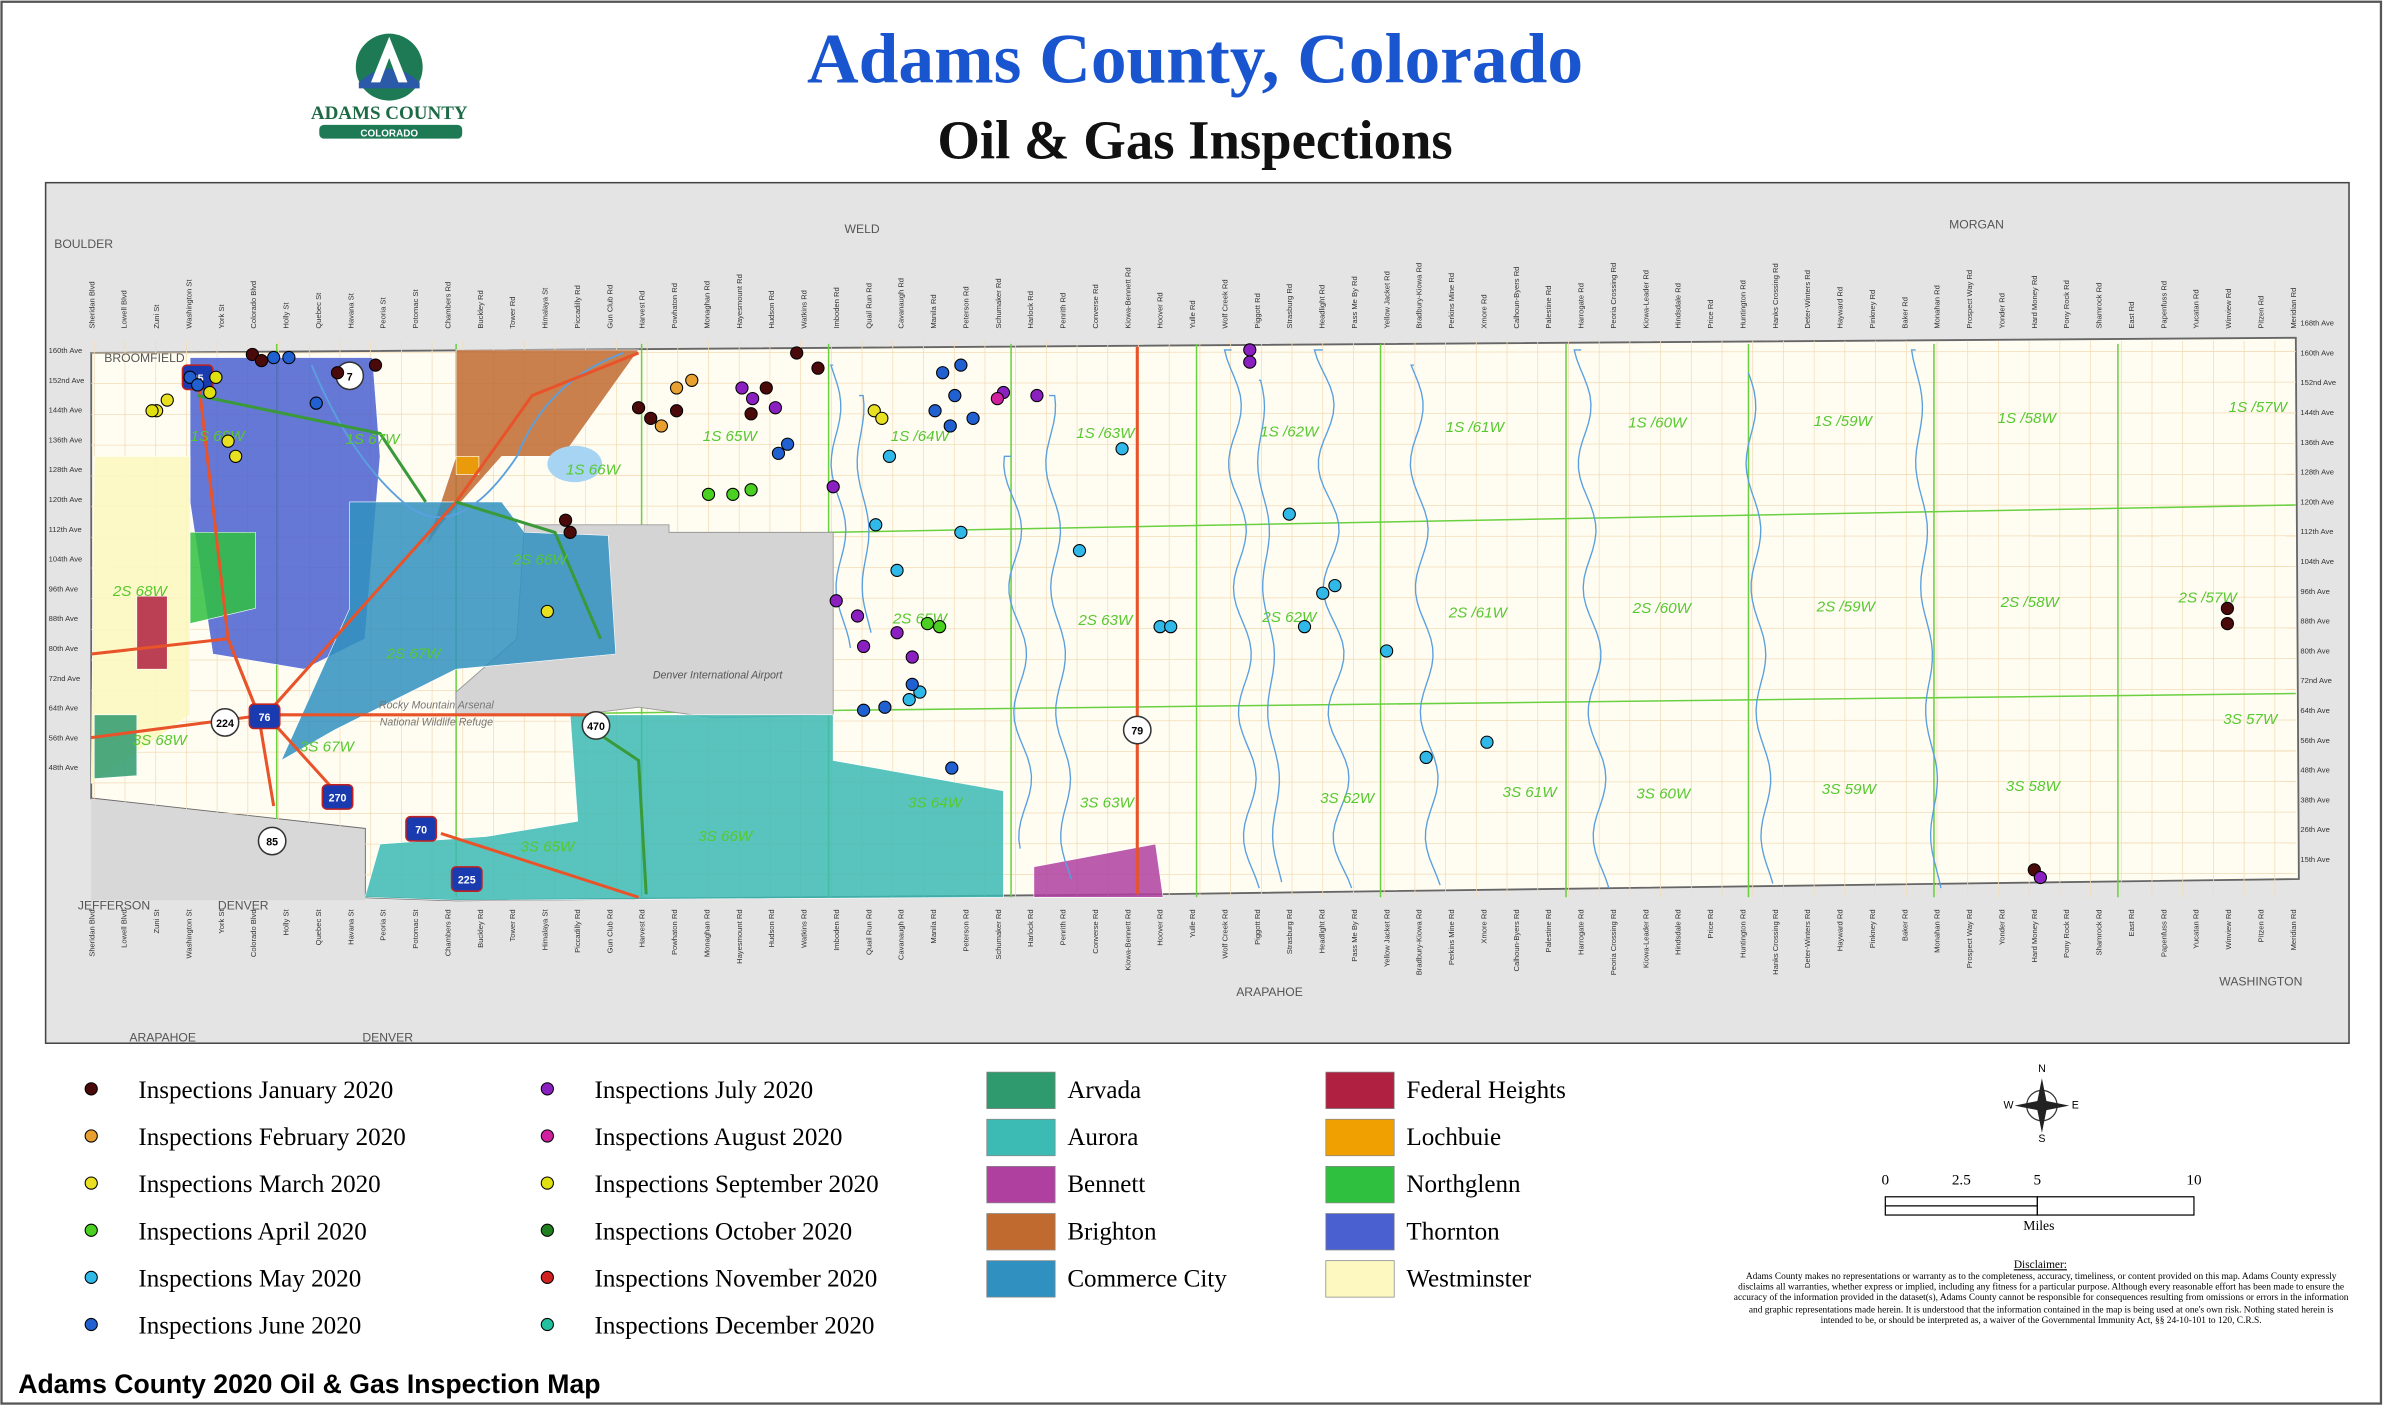 The image size is (2384, 1419). What do you see at coordinates (2259, 407) in the screenshot?
I see `township-label: 1S /57W` at bounding box center [2259, 407].